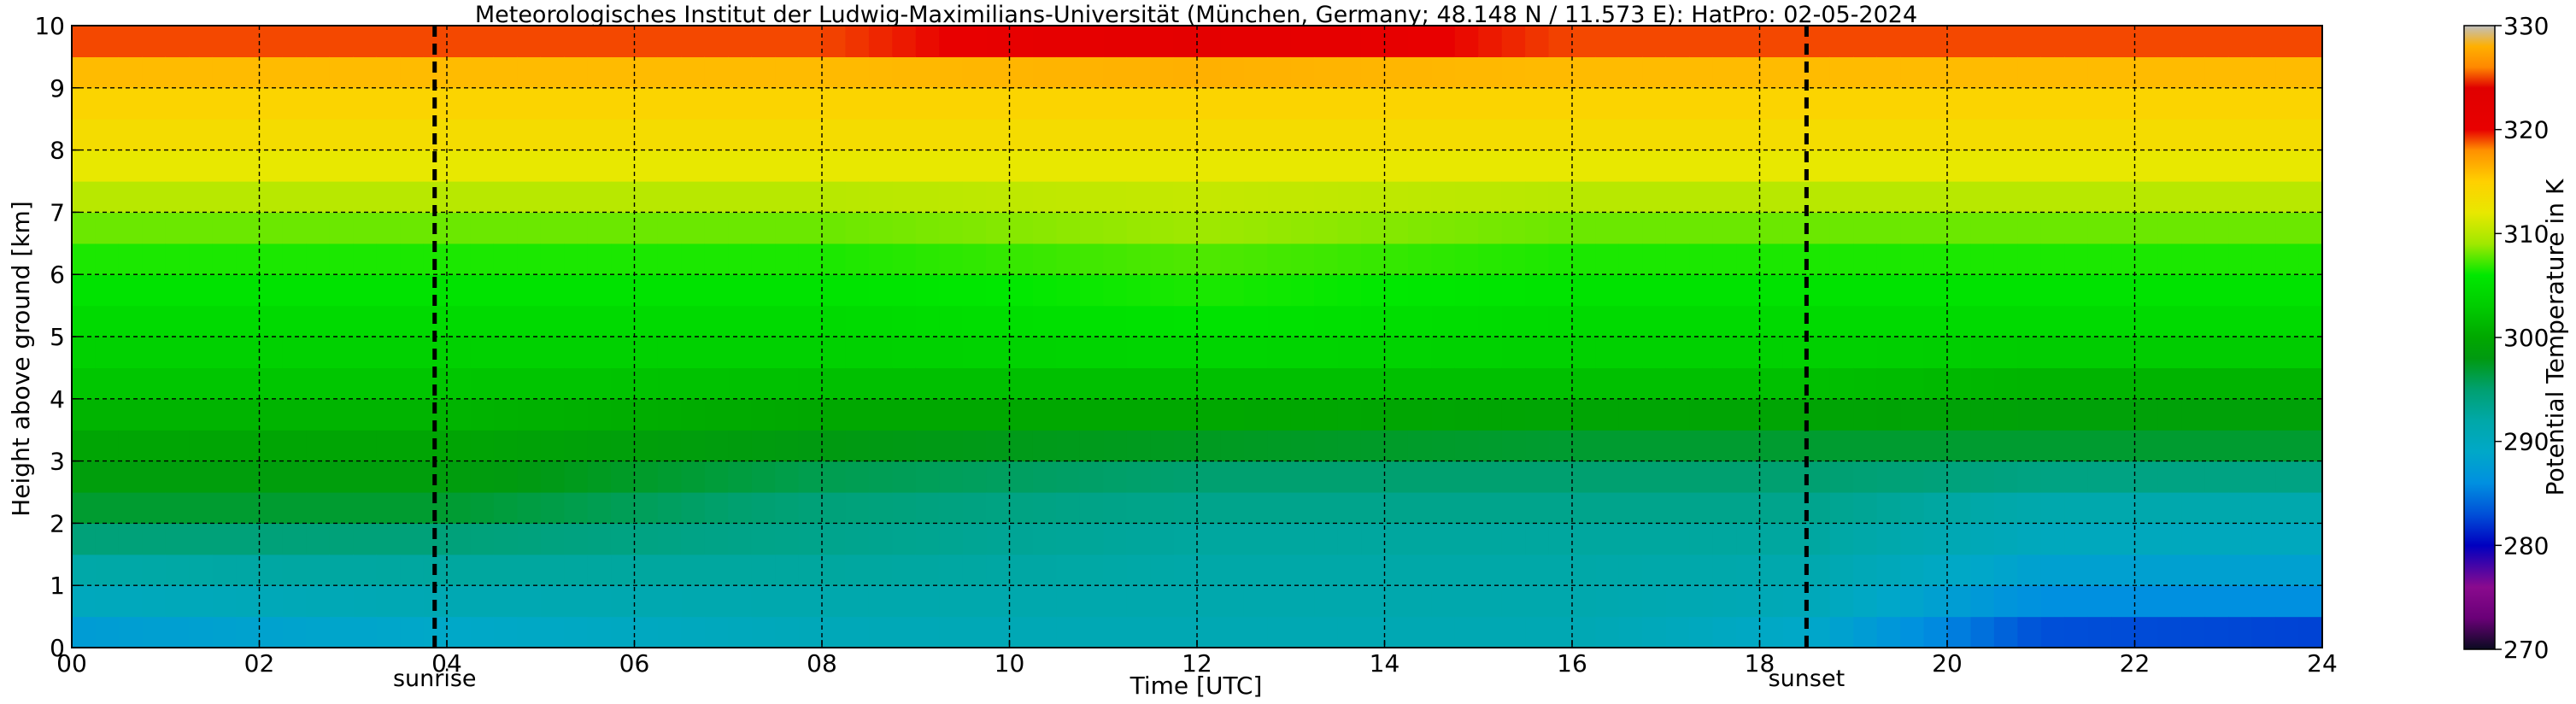  What do you see at coordinates (1760, 663) in the screenshot?
I see `x-tick-label: 18` at bounding box center [1760, 663].